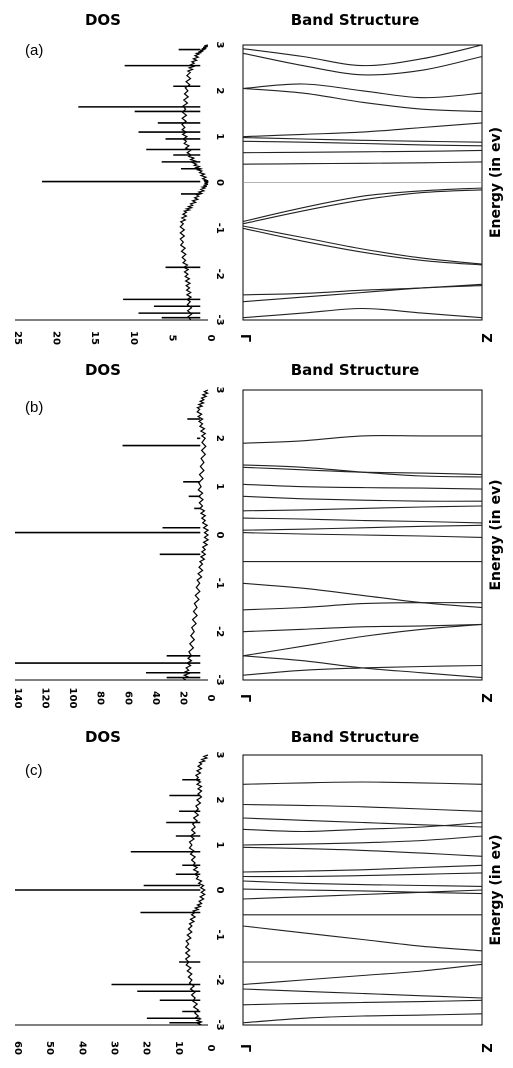 The height and width of the screenshot is (1068, 513). What do you see at coordinates (49, 1048) in the screenshot?
I see `dos-tick-label: 50` at bounding box center [49, 1048].